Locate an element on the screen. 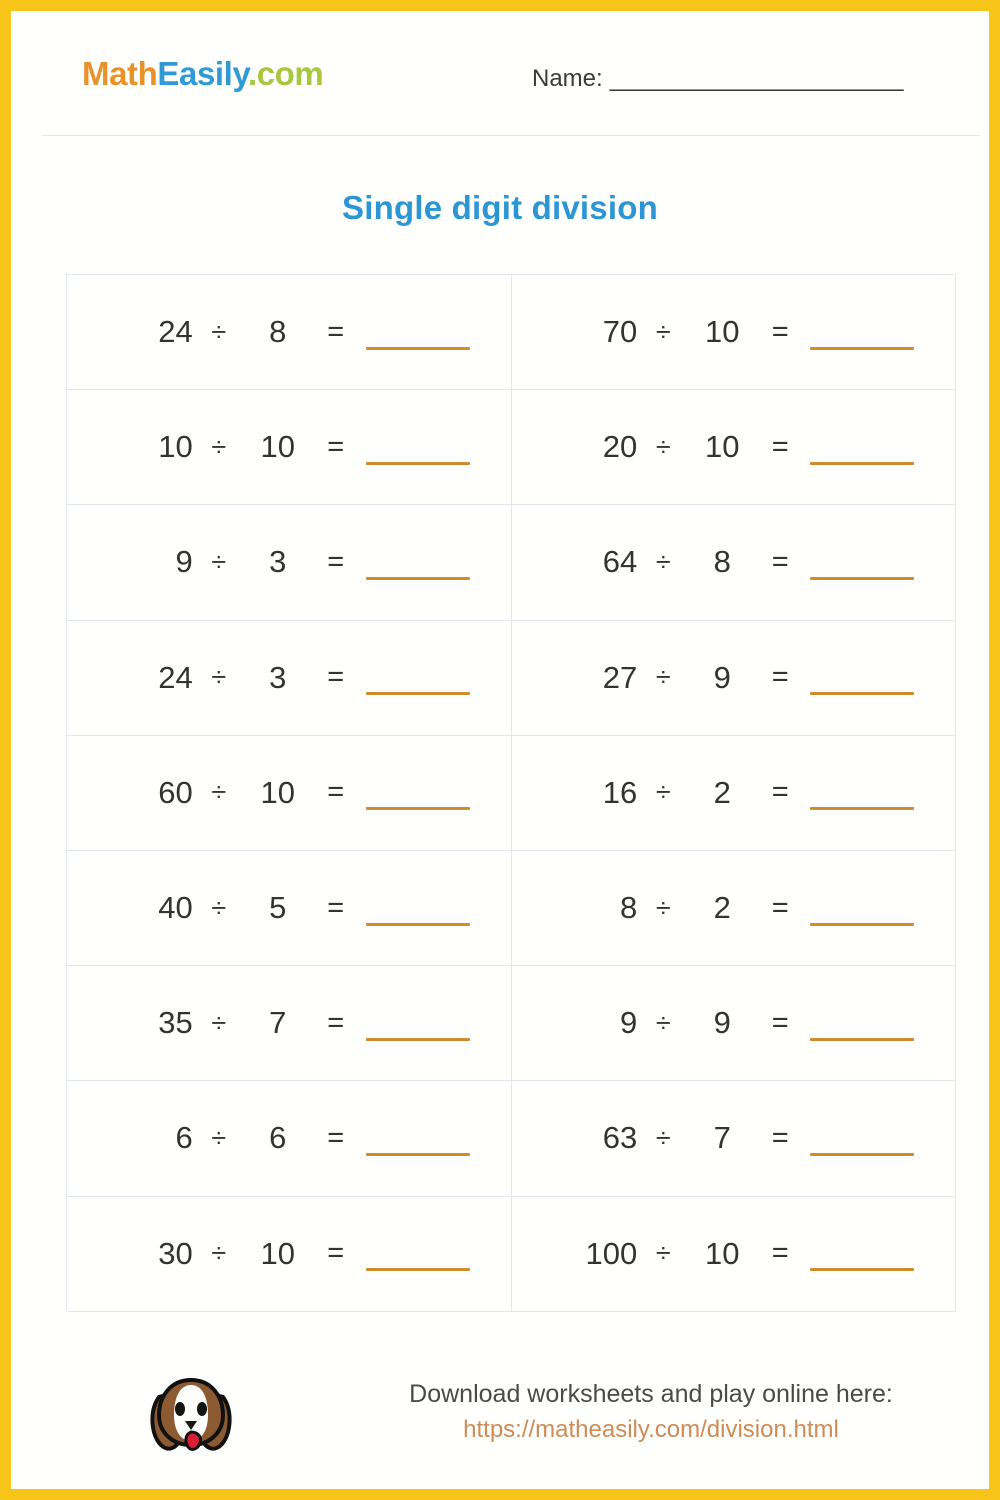  problem-cell: 60 ÷ 10 = is located at coordinates (289, 793).